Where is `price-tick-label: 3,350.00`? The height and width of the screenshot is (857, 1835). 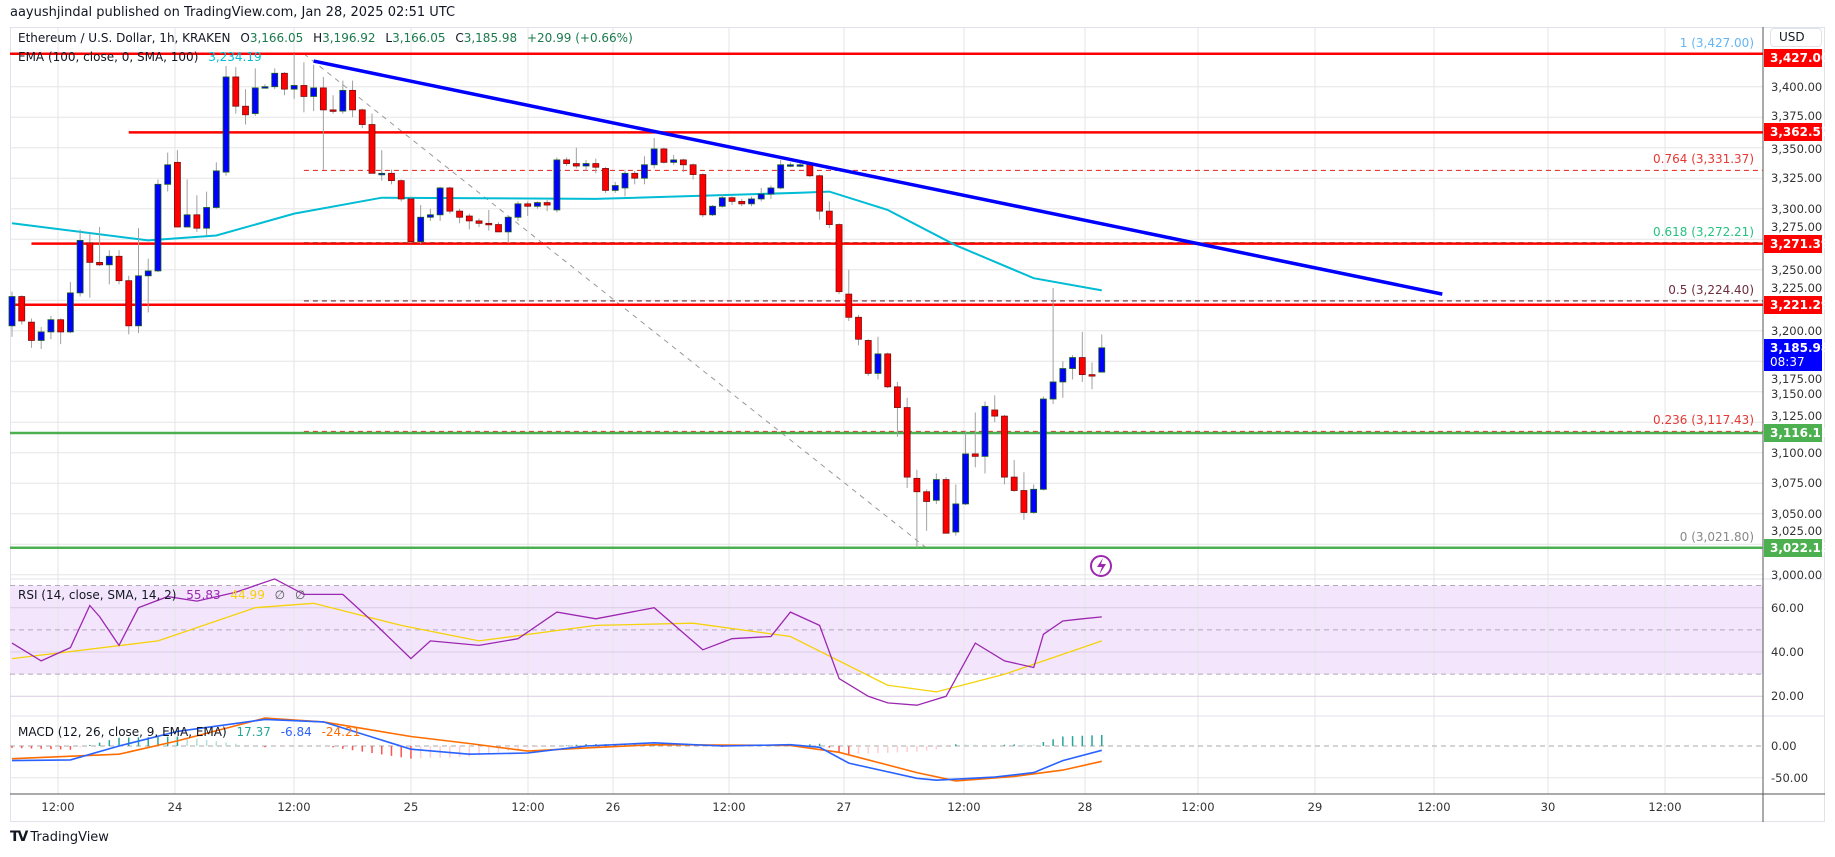
price-tick-label: 3,350.00 is located at coordinates (1797, 149).